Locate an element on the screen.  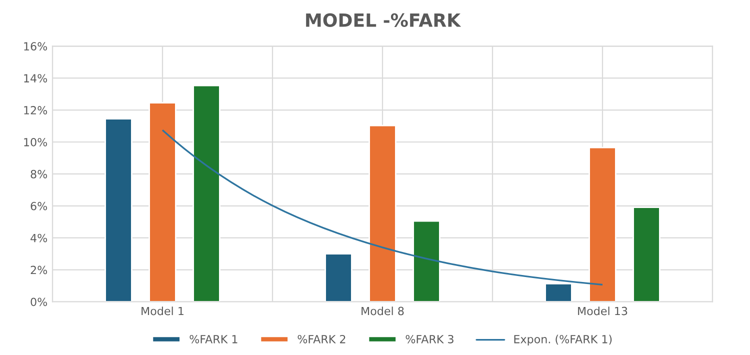
x-tick-label: Model 8 is located at coordinates (383, 311).